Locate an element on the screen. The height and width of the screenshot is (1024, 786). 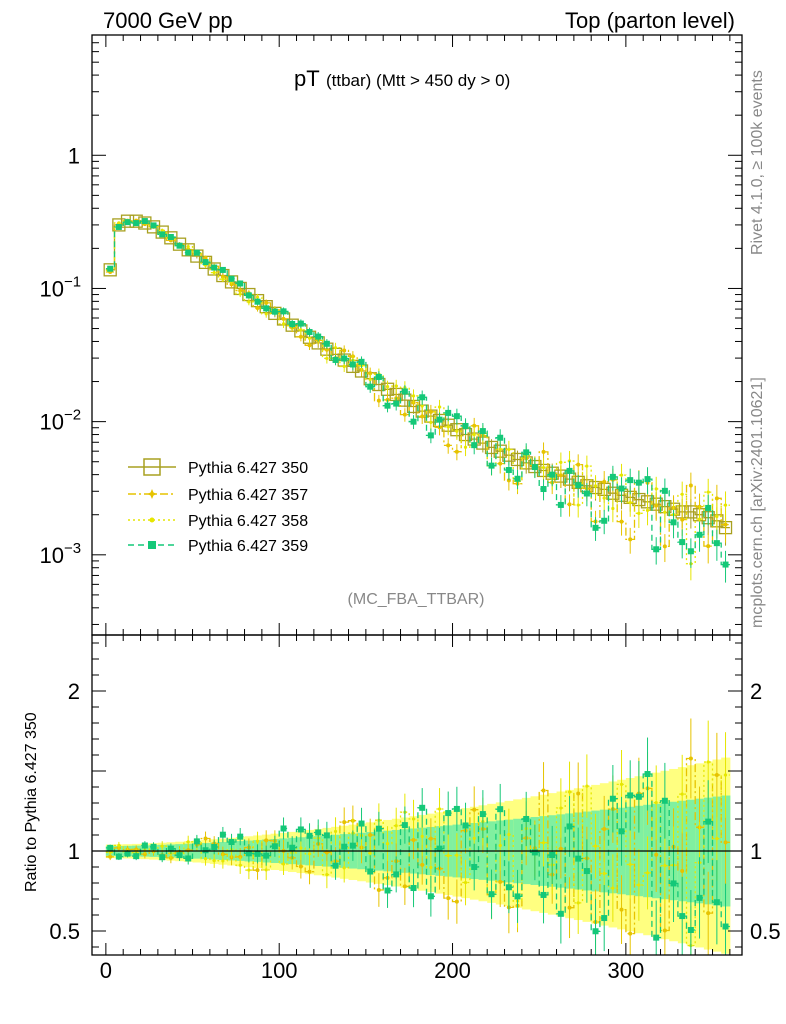
ratio-y-tick-label-right: 2 is located at coordinates (756, 691).